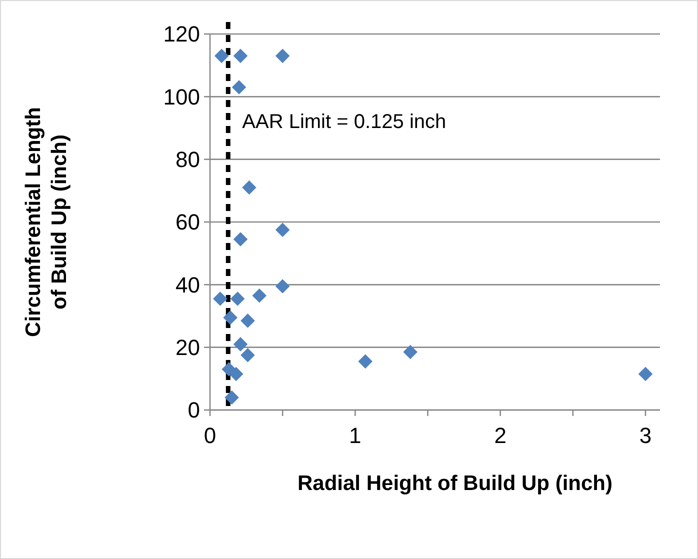 The image size is (698, 559). I want to click on x-tick-label: 3, so click(645, 435).